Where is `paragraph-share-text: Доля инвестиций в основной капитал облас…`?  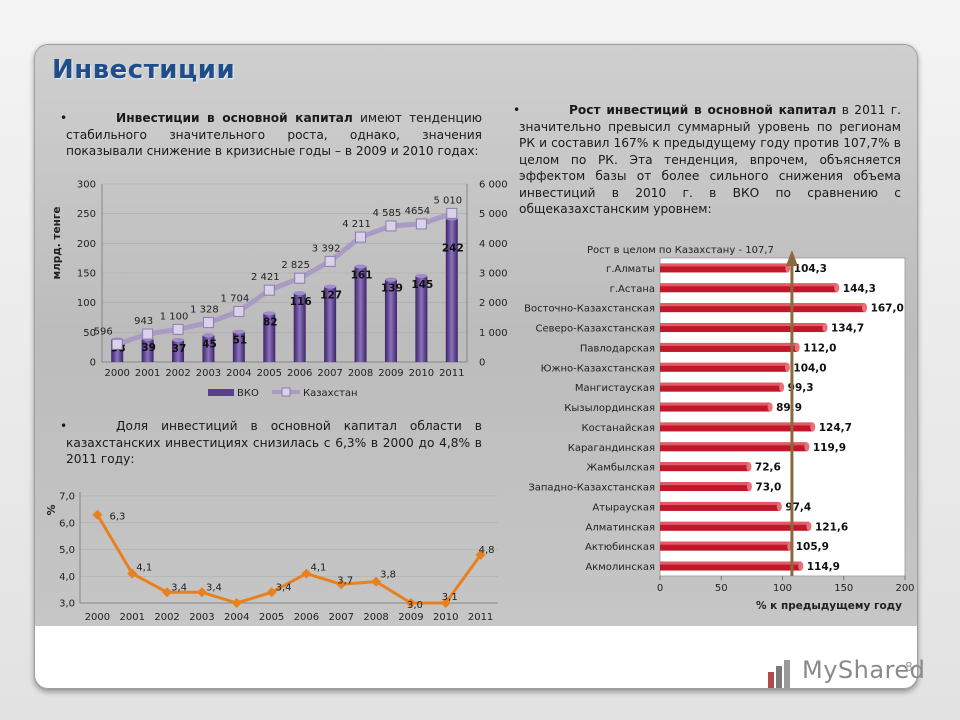
paragraph-share-text: Доля инвестиций в основной капитал облас… is located at coordinates (274, 442).